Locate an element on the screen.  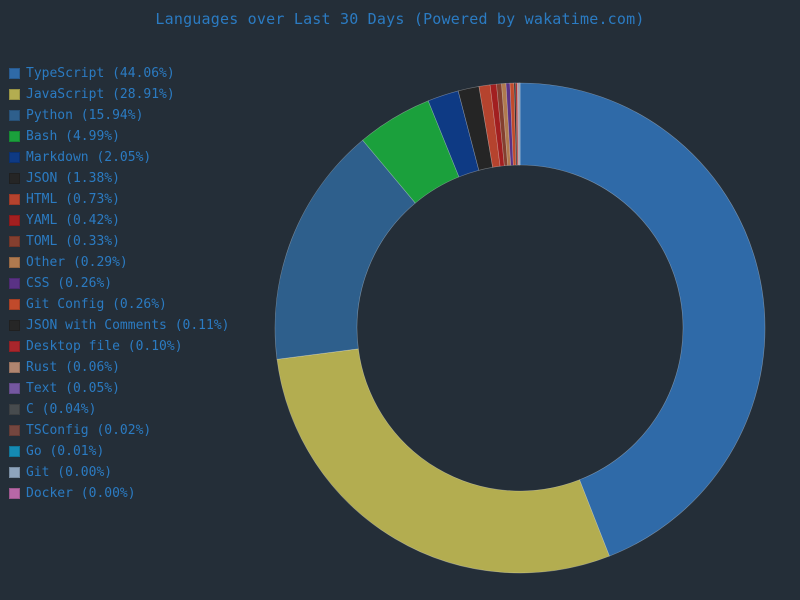
legend-item: YAML (0.42%) is located at coordinates (119, 220).